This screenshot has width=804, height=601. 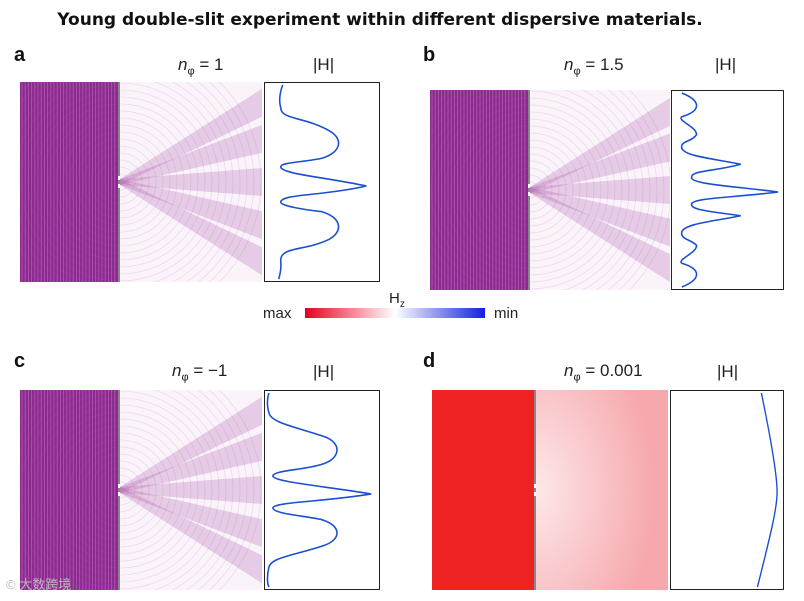 I want to click on panel-d-h-label: |H|, so click(x=728, y=371).